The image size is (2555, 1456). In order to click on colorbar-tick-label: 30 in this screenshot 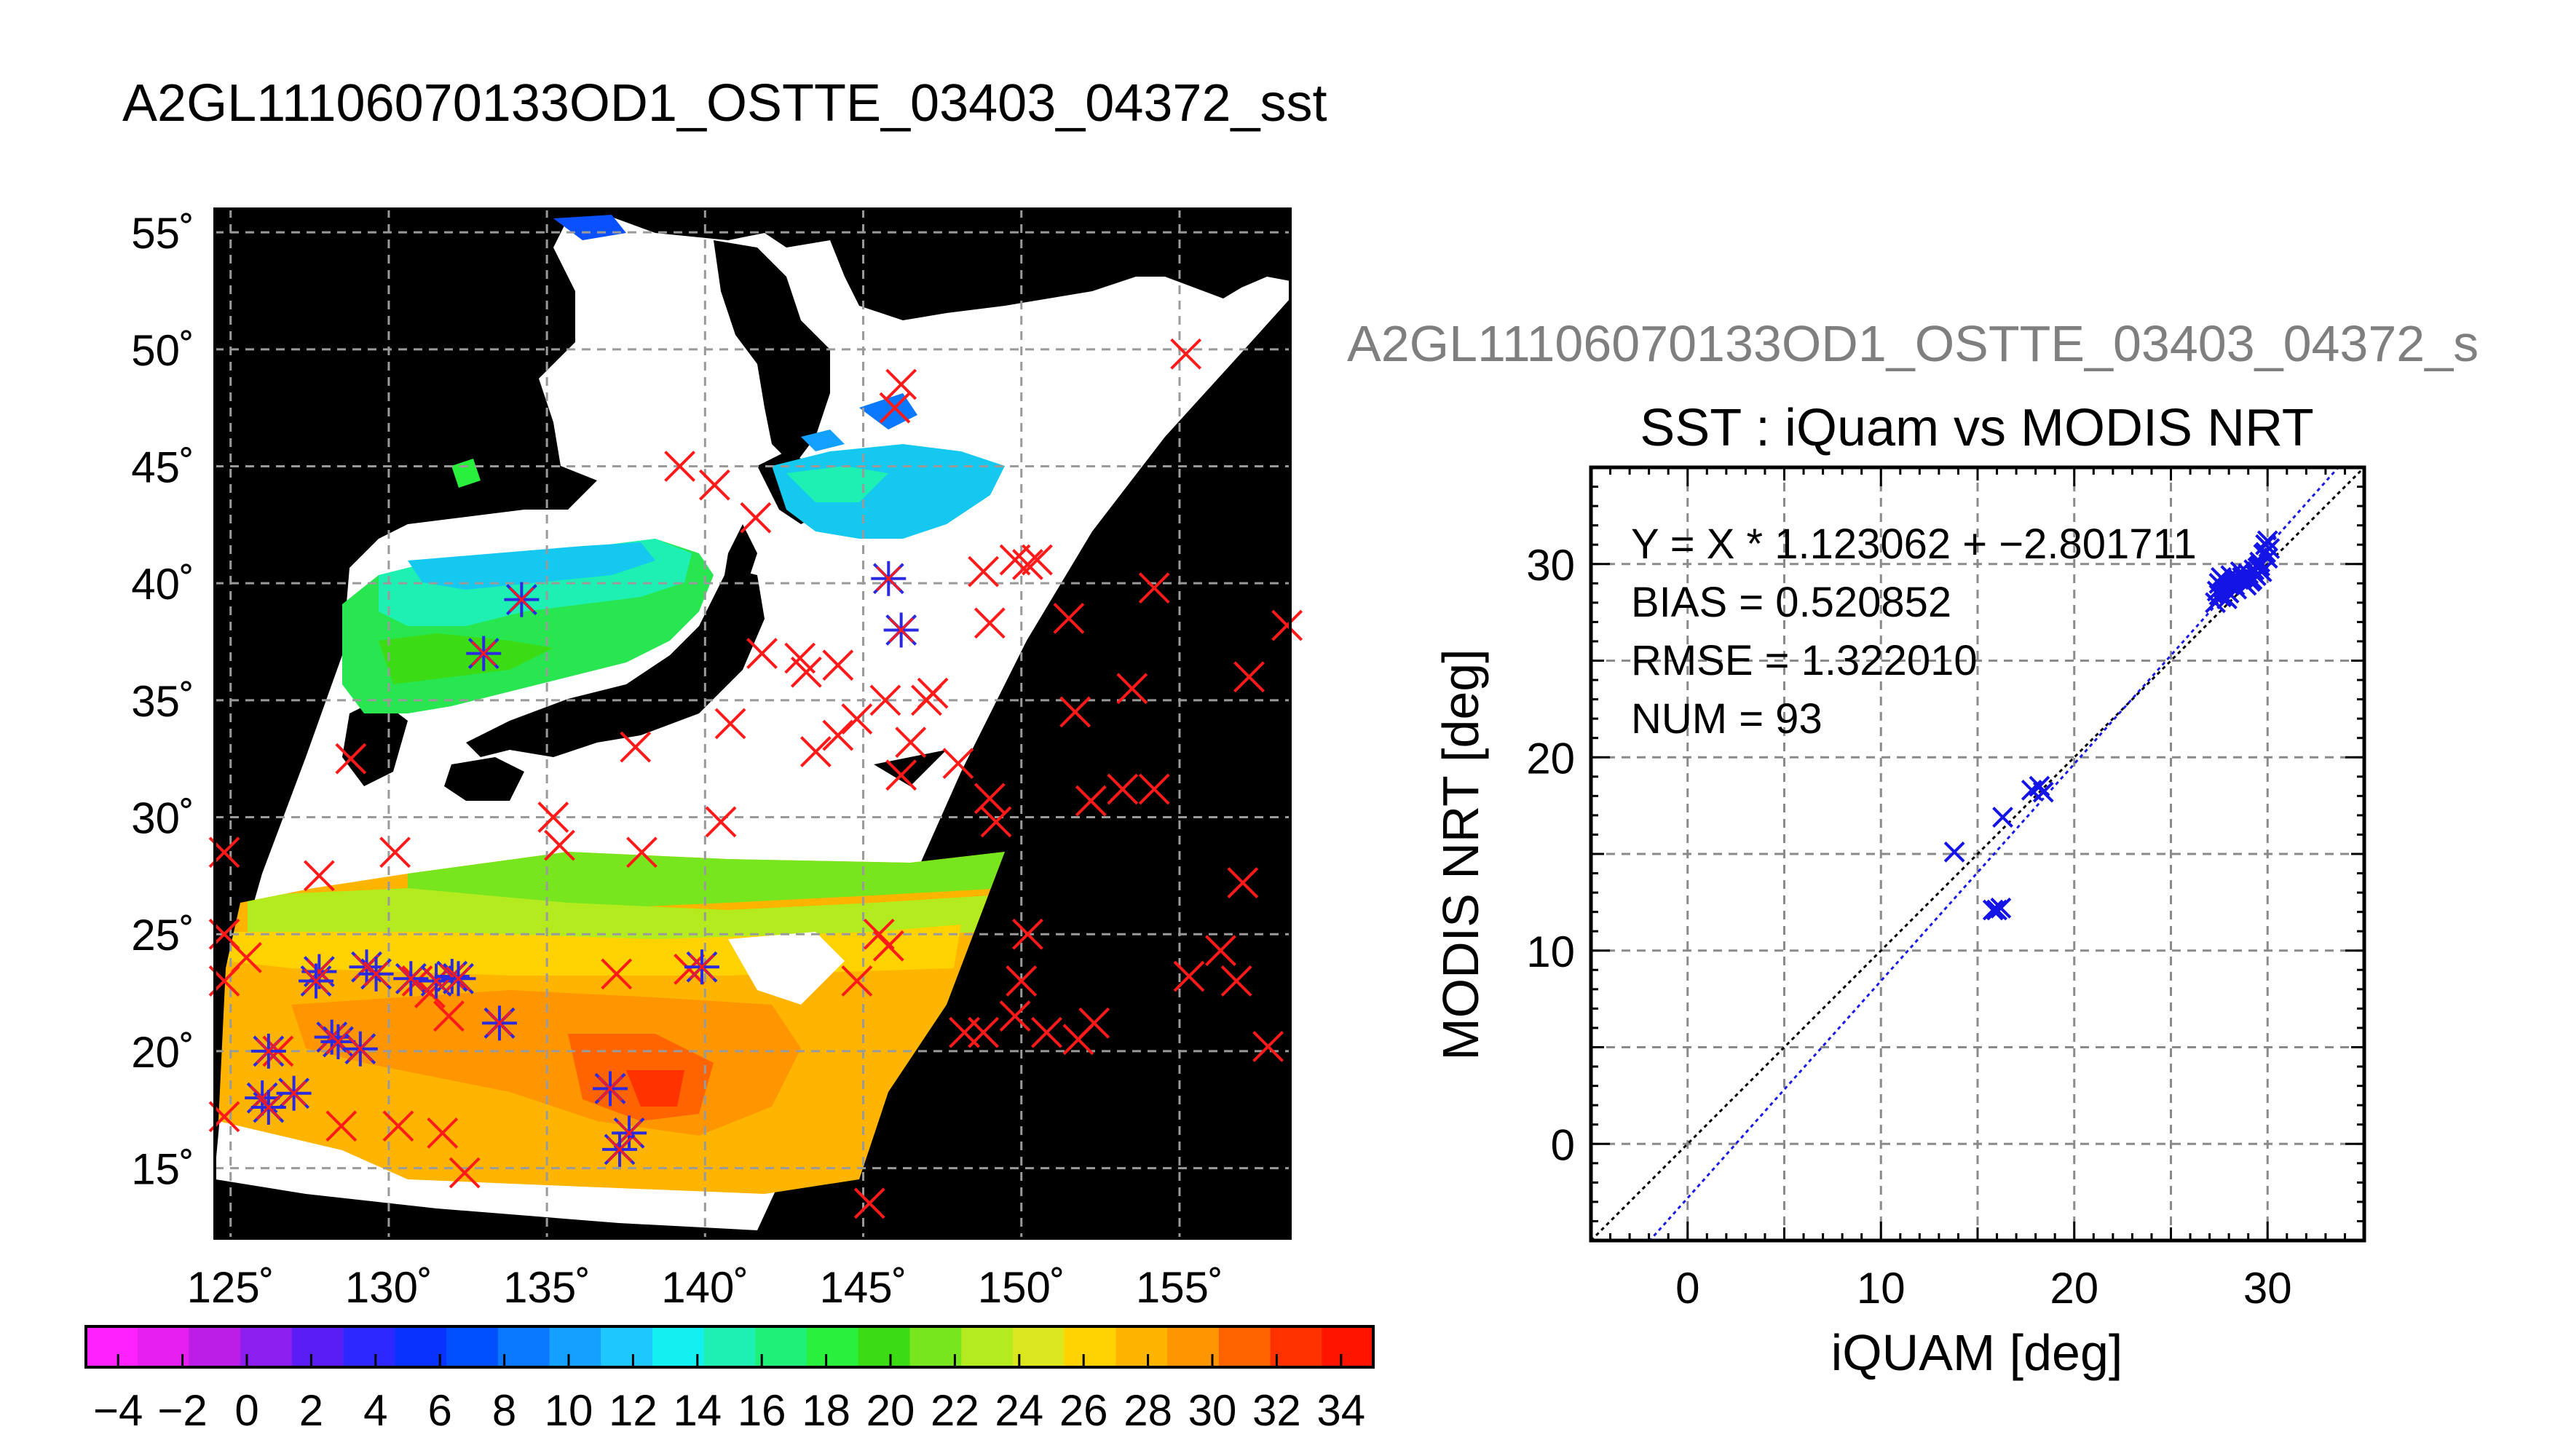, I will do `click(1212, 1410)`.